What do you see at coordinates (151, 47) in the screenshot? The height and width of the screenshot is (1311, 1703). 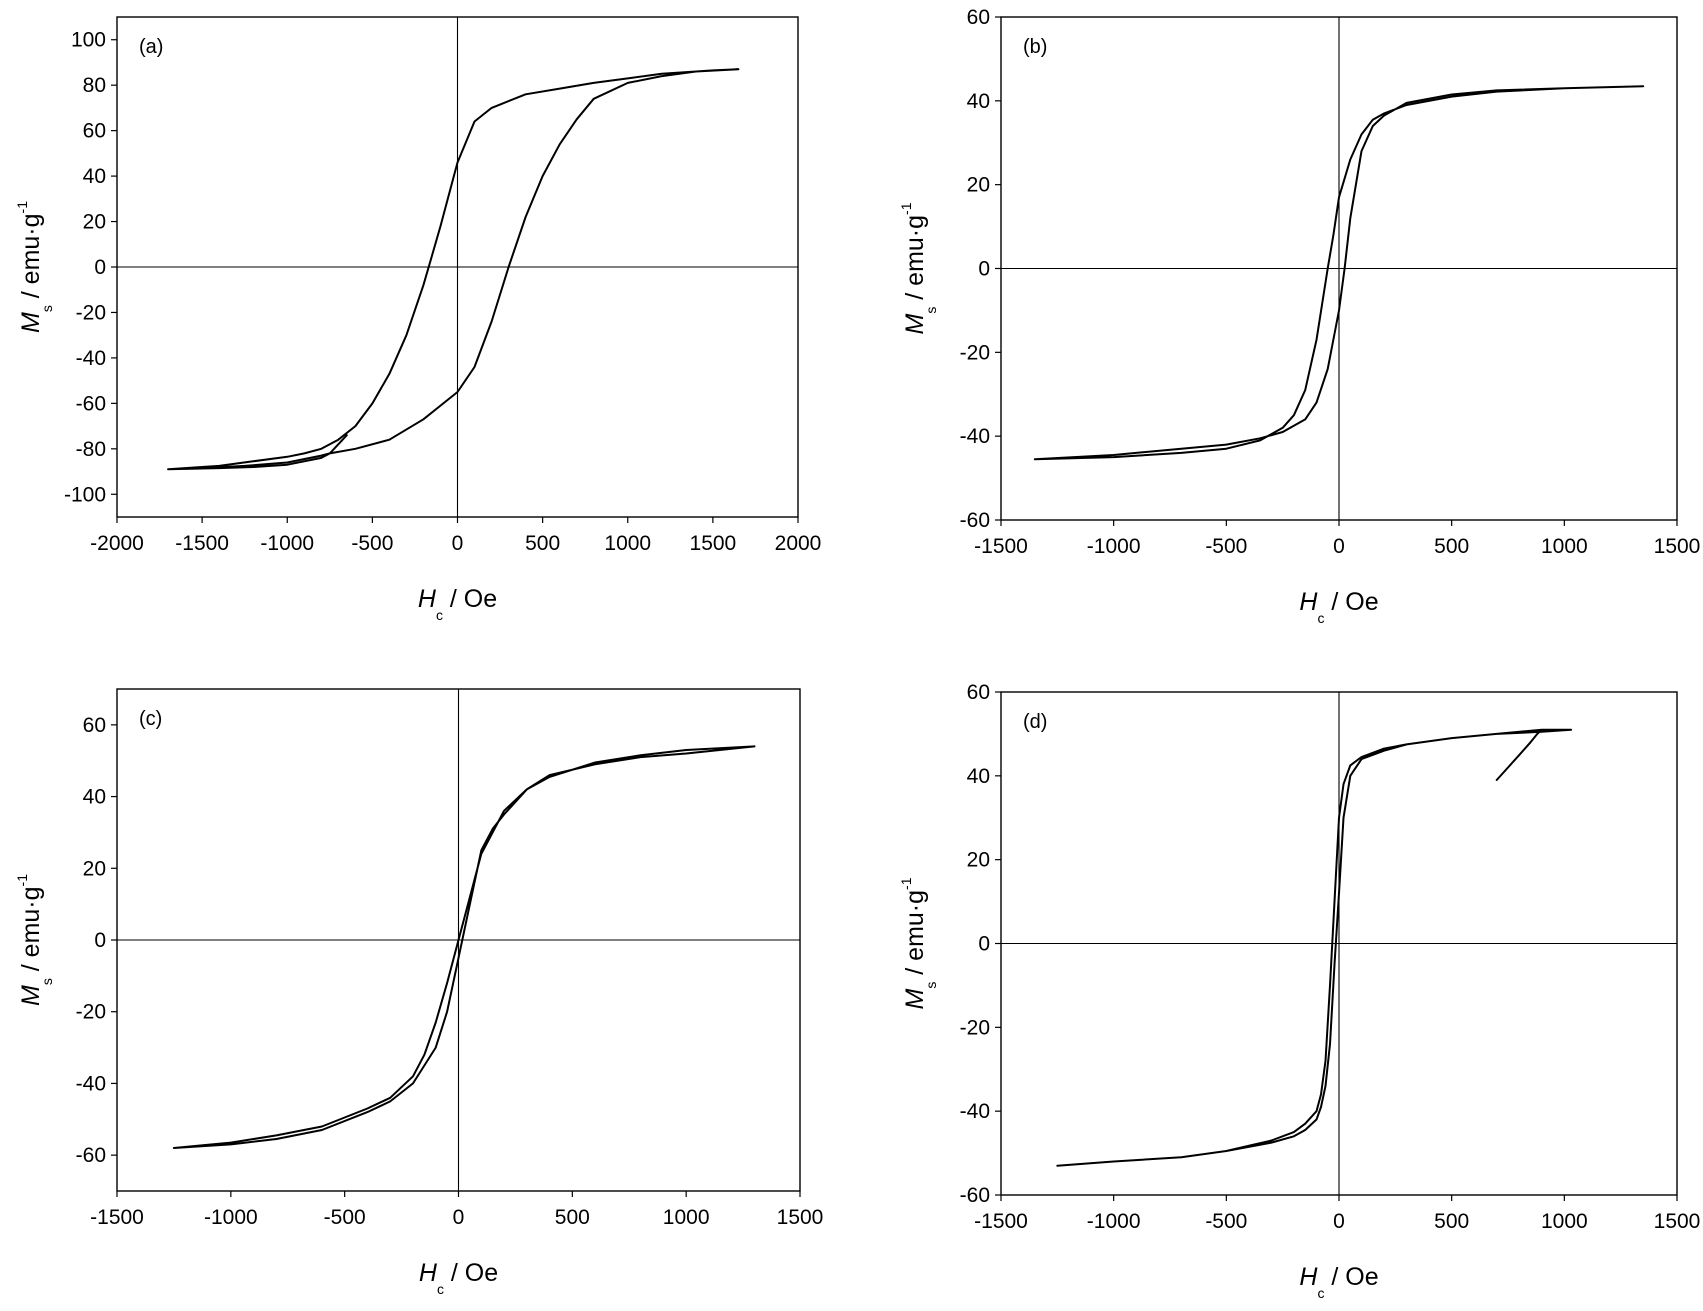 I see `panel-label: (a)` at bounding box center [151, 47].